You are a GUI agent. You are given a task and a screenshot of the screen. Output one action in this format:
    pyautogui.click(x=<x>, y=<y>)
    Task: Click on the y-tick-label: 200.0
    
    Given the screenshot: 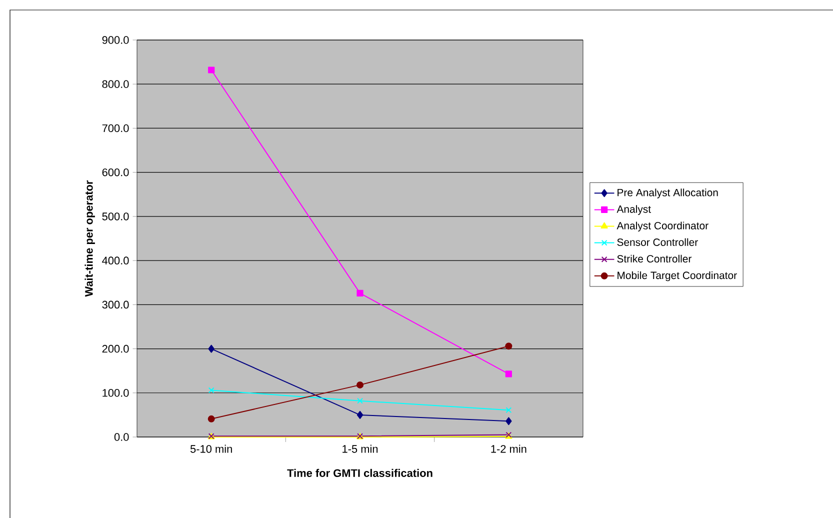 What is the action you would take?
    pyautogui.click(x=115, y=348)
    